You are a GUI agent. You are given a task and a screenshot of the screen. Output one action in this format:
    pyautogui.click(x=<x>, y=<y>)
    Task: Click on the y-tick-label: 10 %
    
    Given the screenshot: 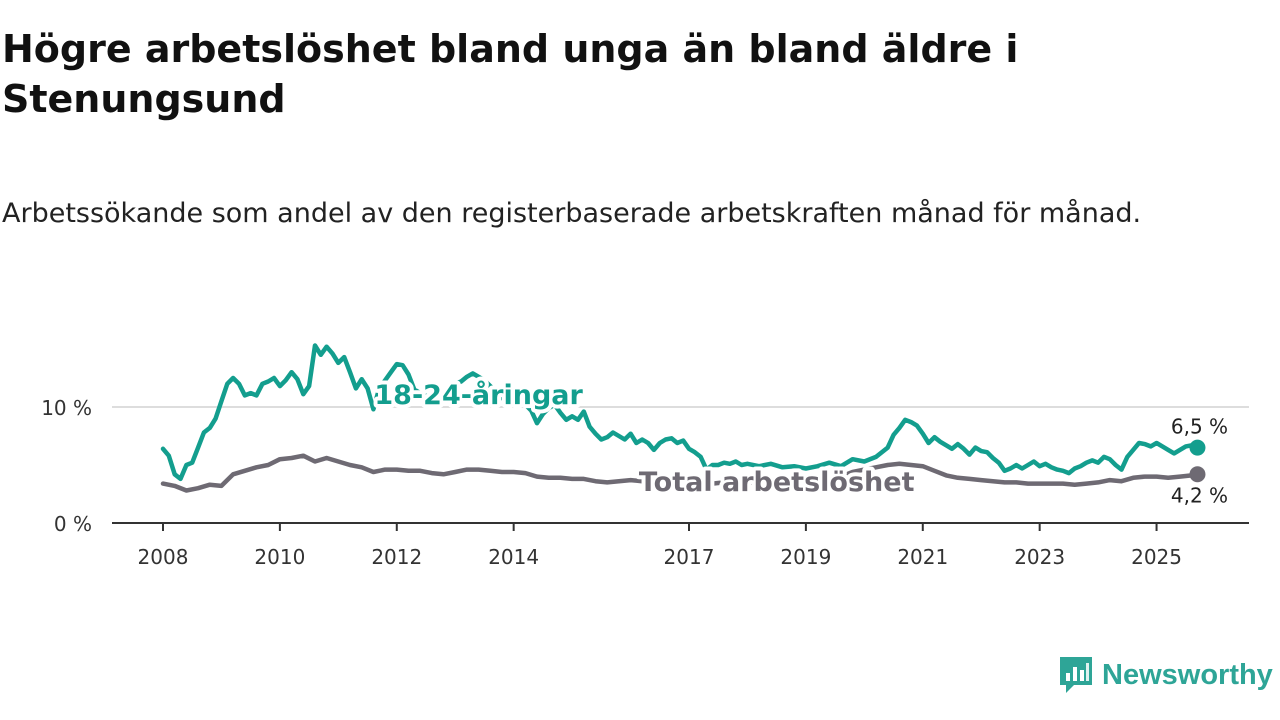 What is the action you would take?
    pyautogui.click(x=66, y=408)
    